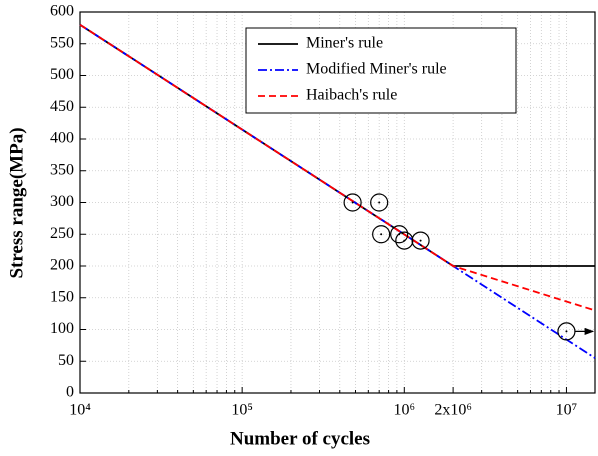 The image size is (598, 456). What do you see at coordinates (344, 43) in the screenshot?
I see `legend-label: Miner's rule` at bounding box center [344, 43].